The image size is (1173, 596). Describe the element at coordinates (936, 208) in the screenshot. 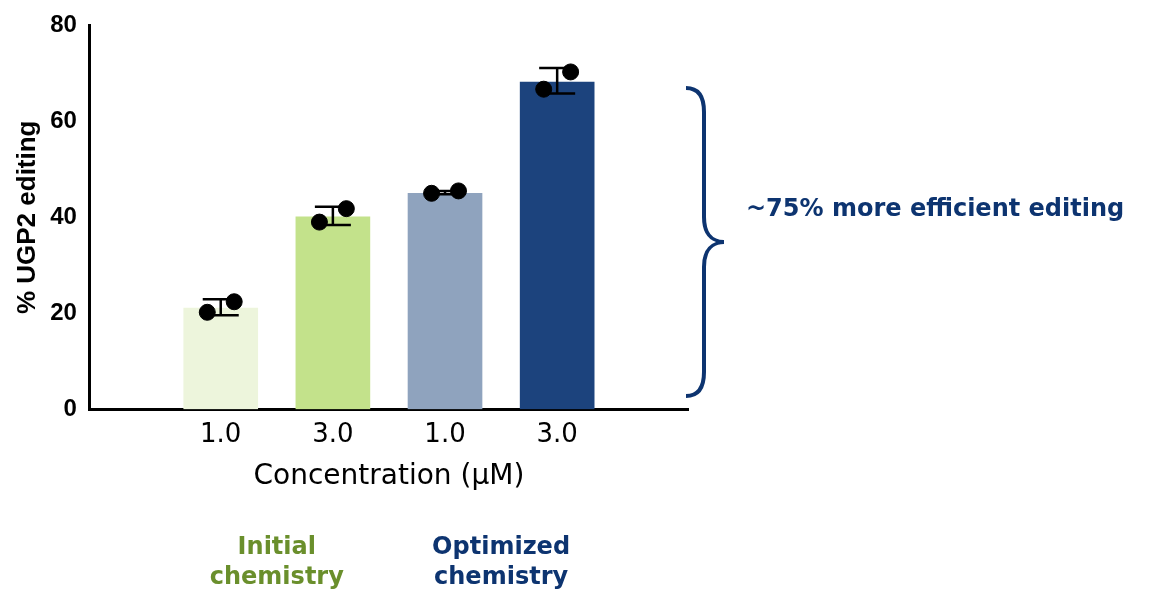

I see `text: ~75% more efficient editing` at that location.